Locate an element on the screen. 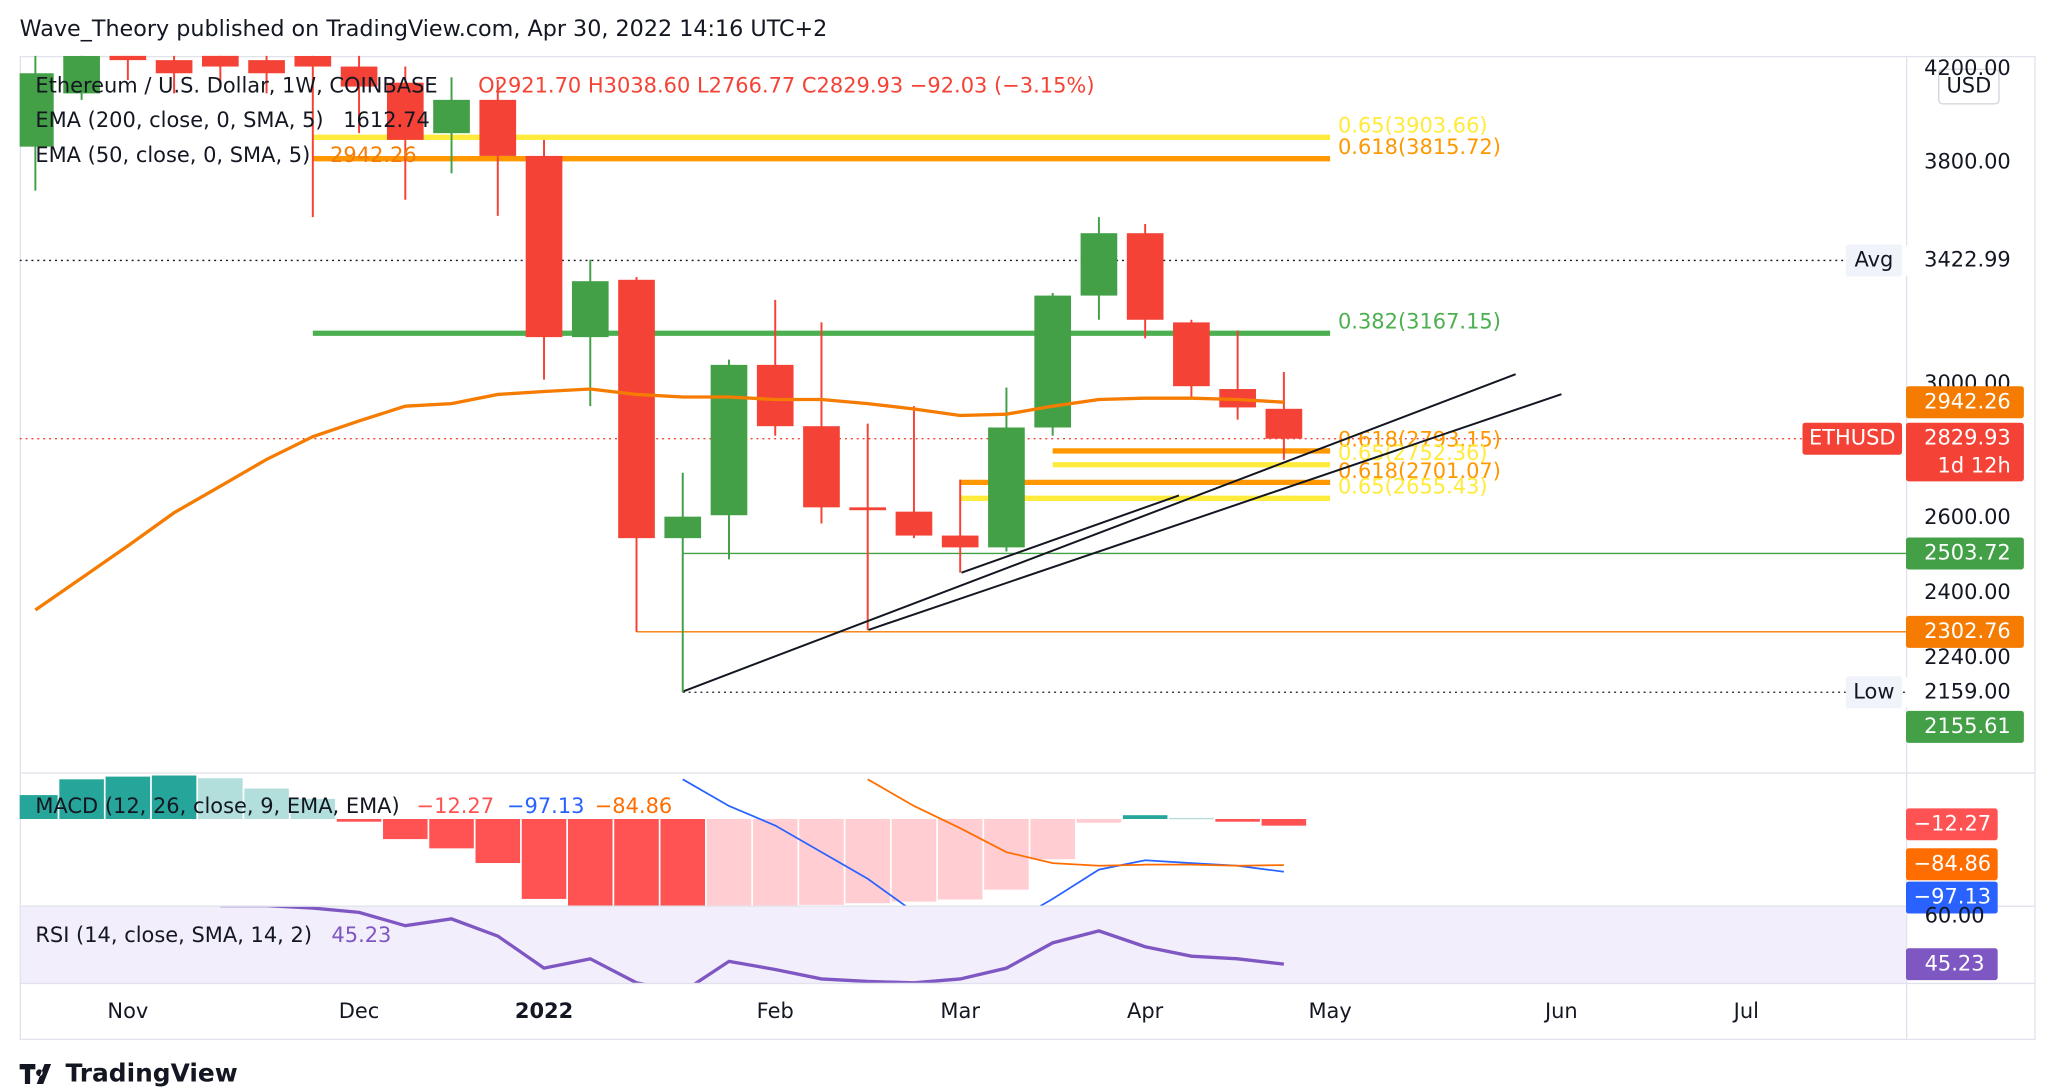  currency-box is located at coordinates (1969, 86).